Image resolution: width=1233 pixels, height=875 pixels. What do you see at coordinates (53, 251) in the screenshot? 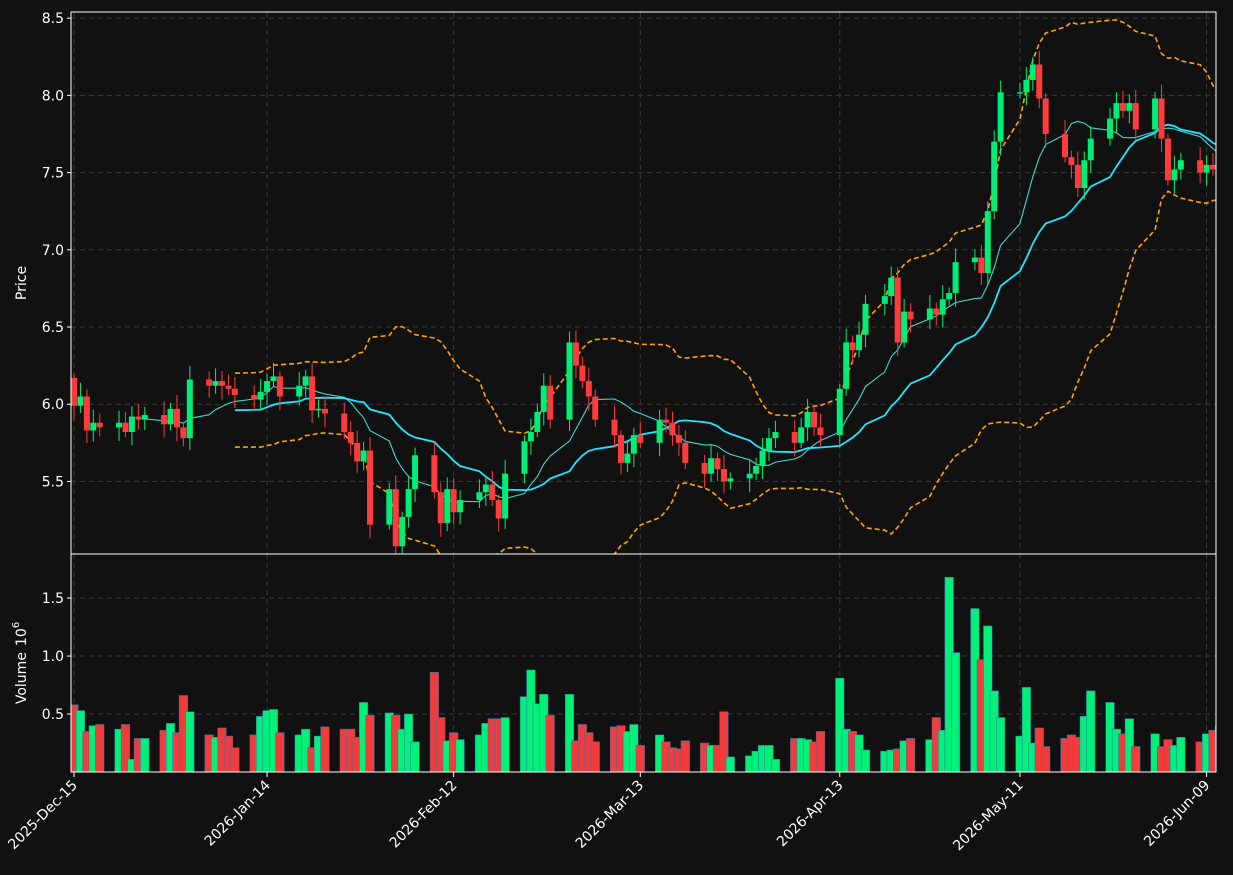
I see `price-ytick-label: 7.0` at bounding box center [53, 251].